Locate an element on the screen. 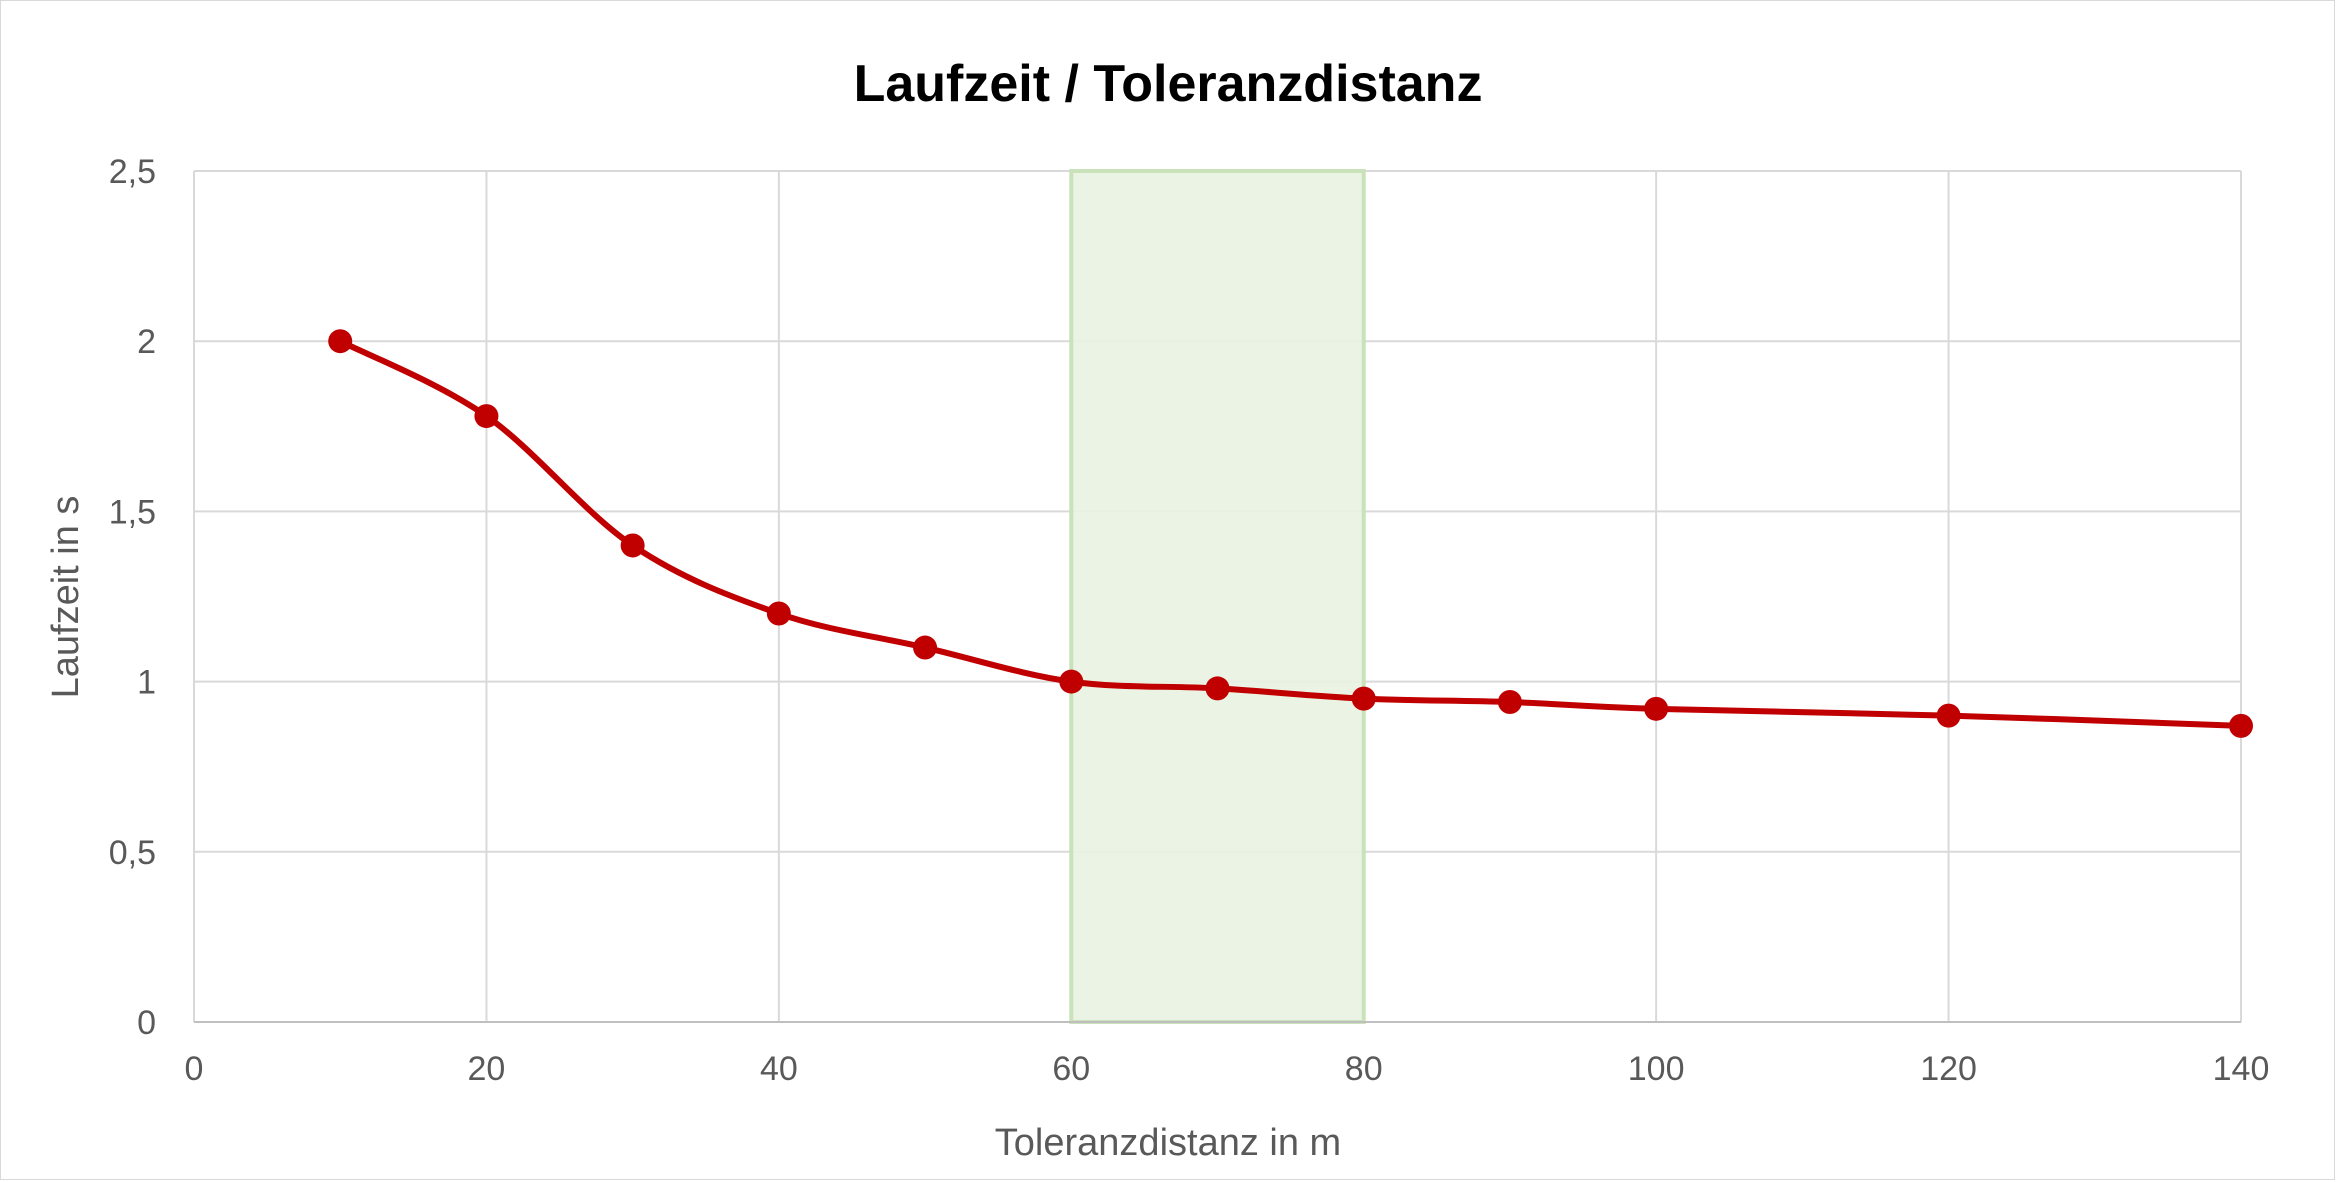 The width and height of the screenshot is (2337, 1182). x-tick-label: 40 is located at coordinates (779, 1069).